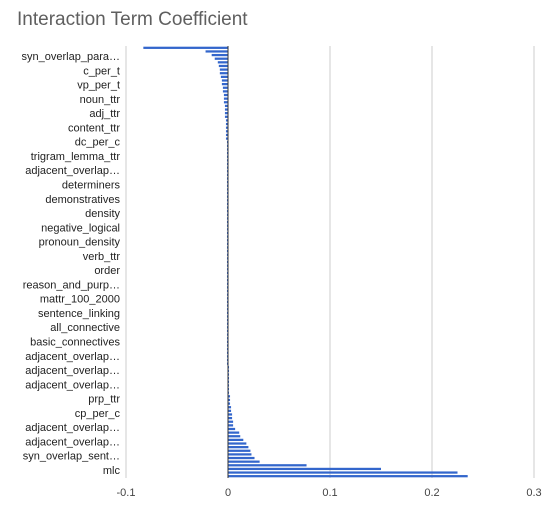 Image resolution: width=550 pixels, height=512 pixels. Describe the element at coordinates (80, 300) in the screenshot. I see `y-tick-label: mattr_100_2000` at that location.